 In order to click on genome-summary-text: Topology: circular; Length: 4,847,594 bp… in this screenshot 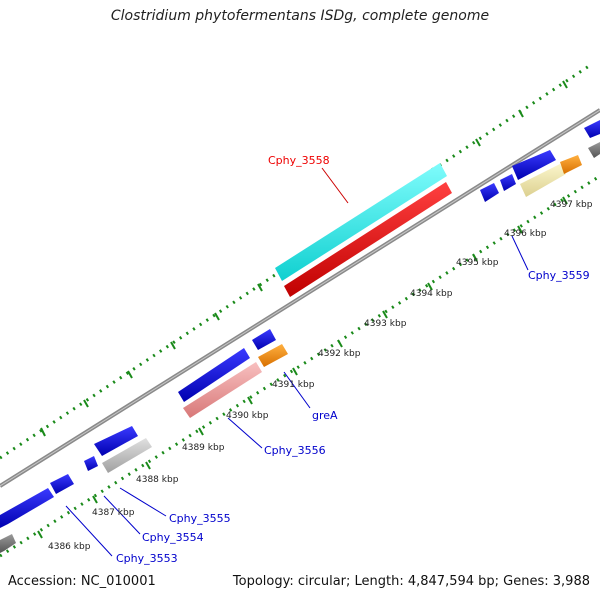, I will do `click(411, 581)`.